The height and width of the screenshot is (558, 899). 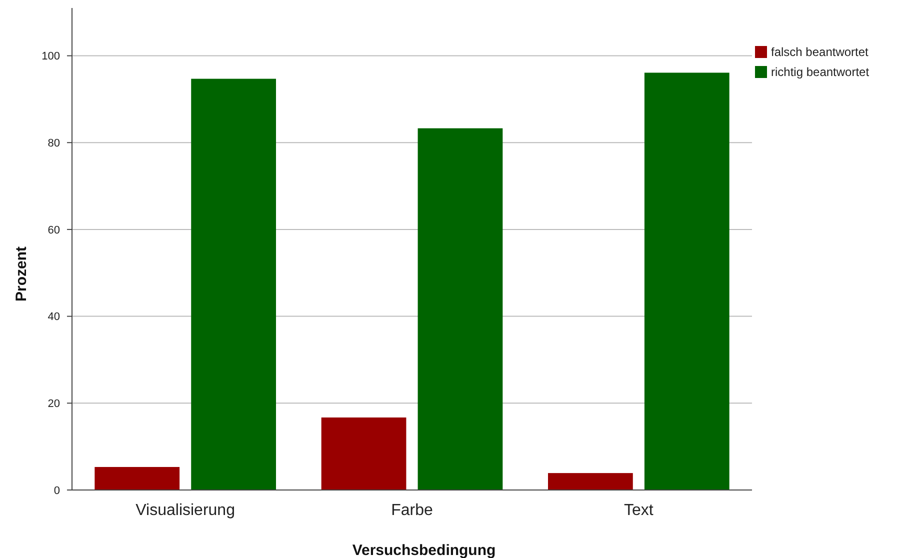 I want to click on y-tick-label: 60, so click(x=54, y=230).